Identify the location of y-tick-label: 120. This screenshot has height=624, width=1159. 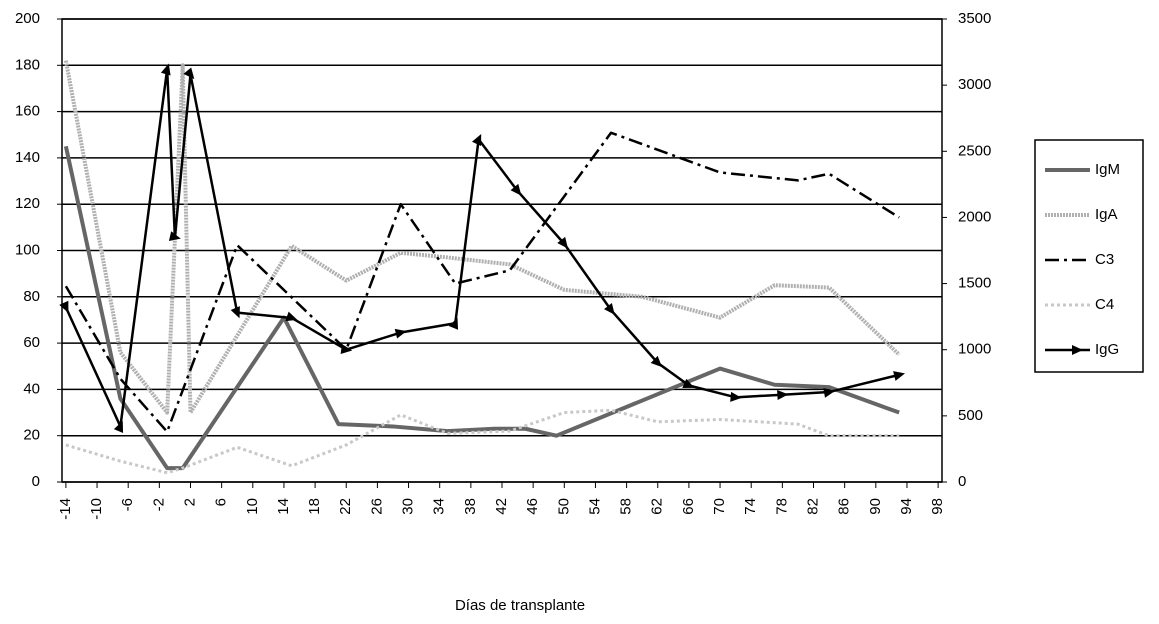
(27, 203).